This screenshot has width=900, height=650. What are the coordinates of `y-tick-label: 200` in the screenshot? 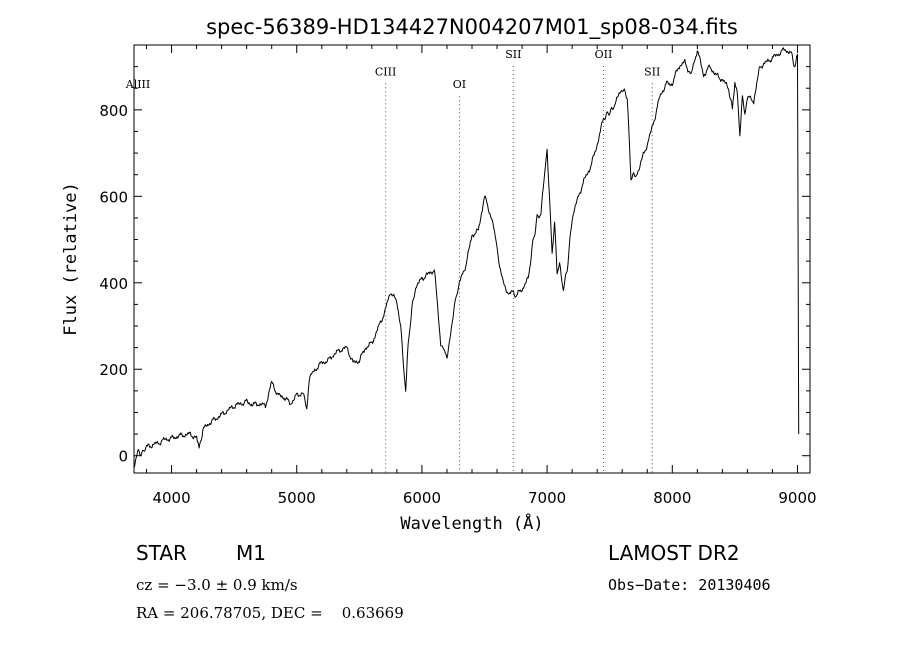 It's located at (113, 370).